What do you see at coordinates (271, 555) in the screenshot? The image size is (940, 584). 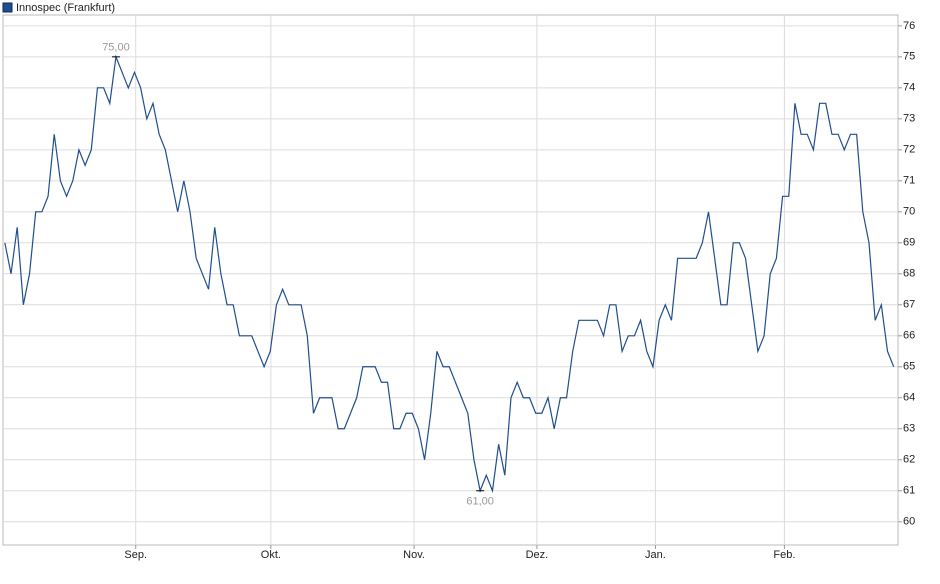 I see `x-tick-label: Okt.` at bounding box center [271, 555].